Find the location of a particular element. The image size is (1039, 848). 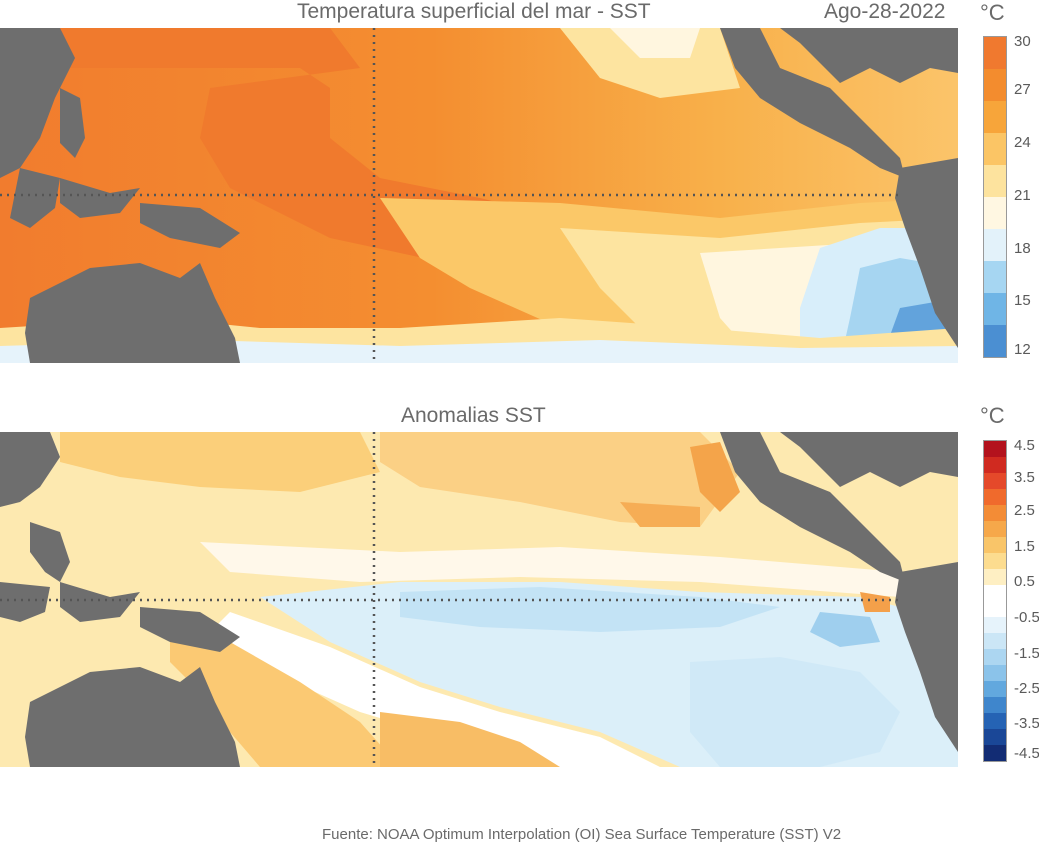

sst-tick-label: 27 is located at coordinates (1022, 89).